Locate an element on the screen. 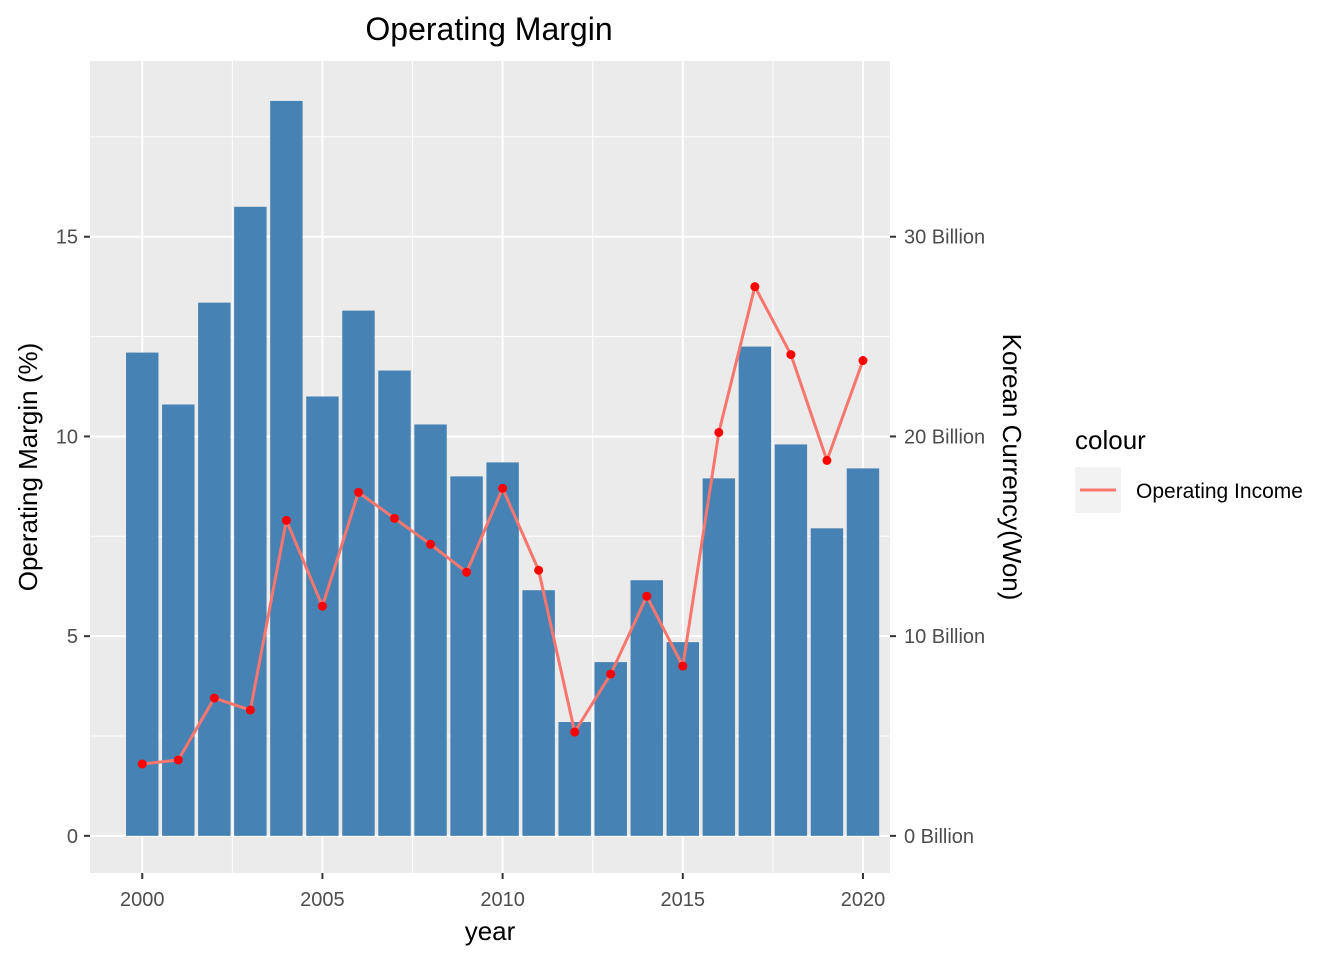  operating-income-point-2011 is located at coordinates (539, 570).